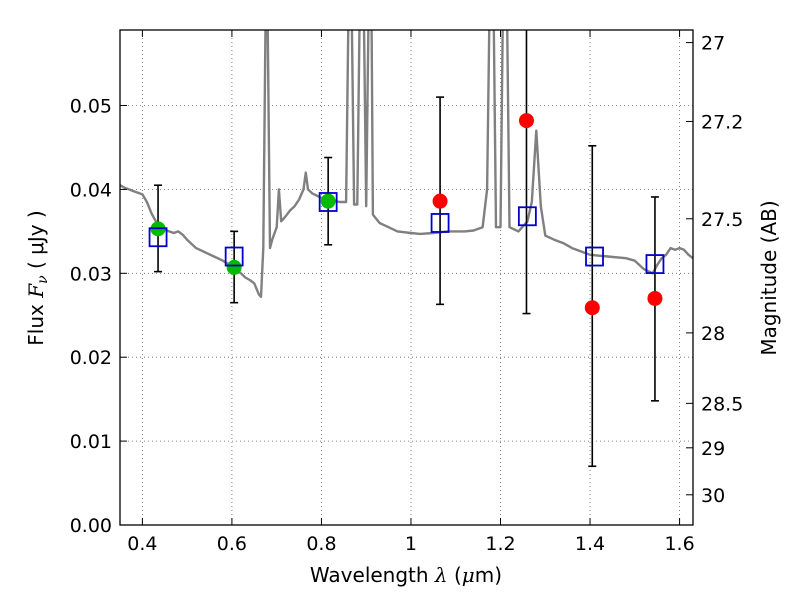 This screenshot has height=600, width=800. What do you see at coordinates (142, 544) in the screenshot?
I see `x-tick-label: 0.4` at bounding box center [142, 544].